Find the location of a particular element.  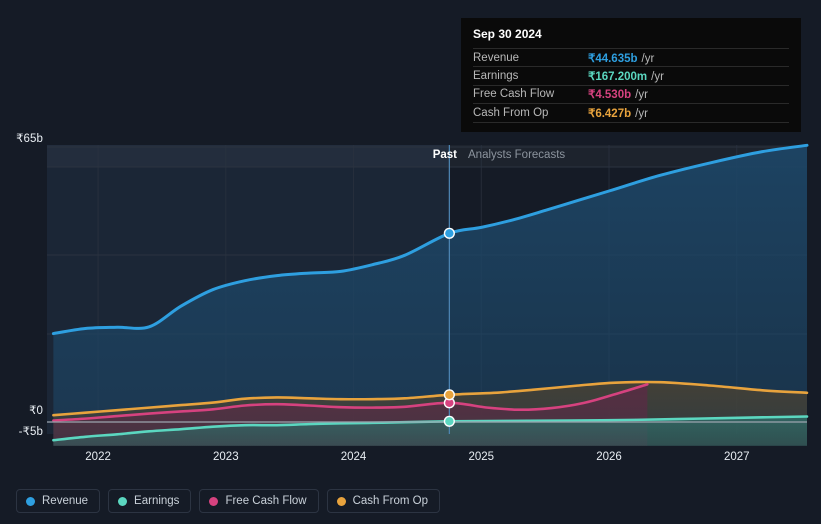

tooltip-row-value: ₹44.635b is located at coordinates (613, 58).